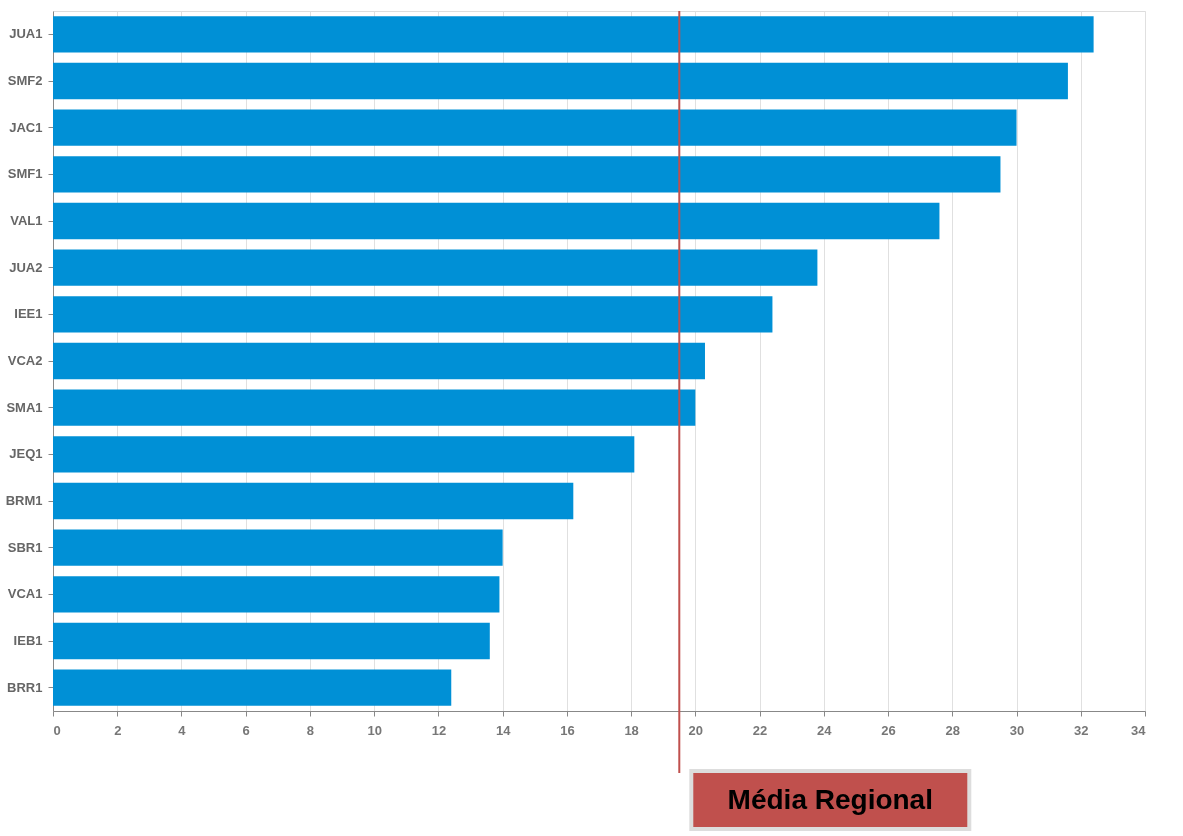 This screenshot has height=836, width=1183. I want to click on y-tick-label: JEQ1, so click(26, 454).